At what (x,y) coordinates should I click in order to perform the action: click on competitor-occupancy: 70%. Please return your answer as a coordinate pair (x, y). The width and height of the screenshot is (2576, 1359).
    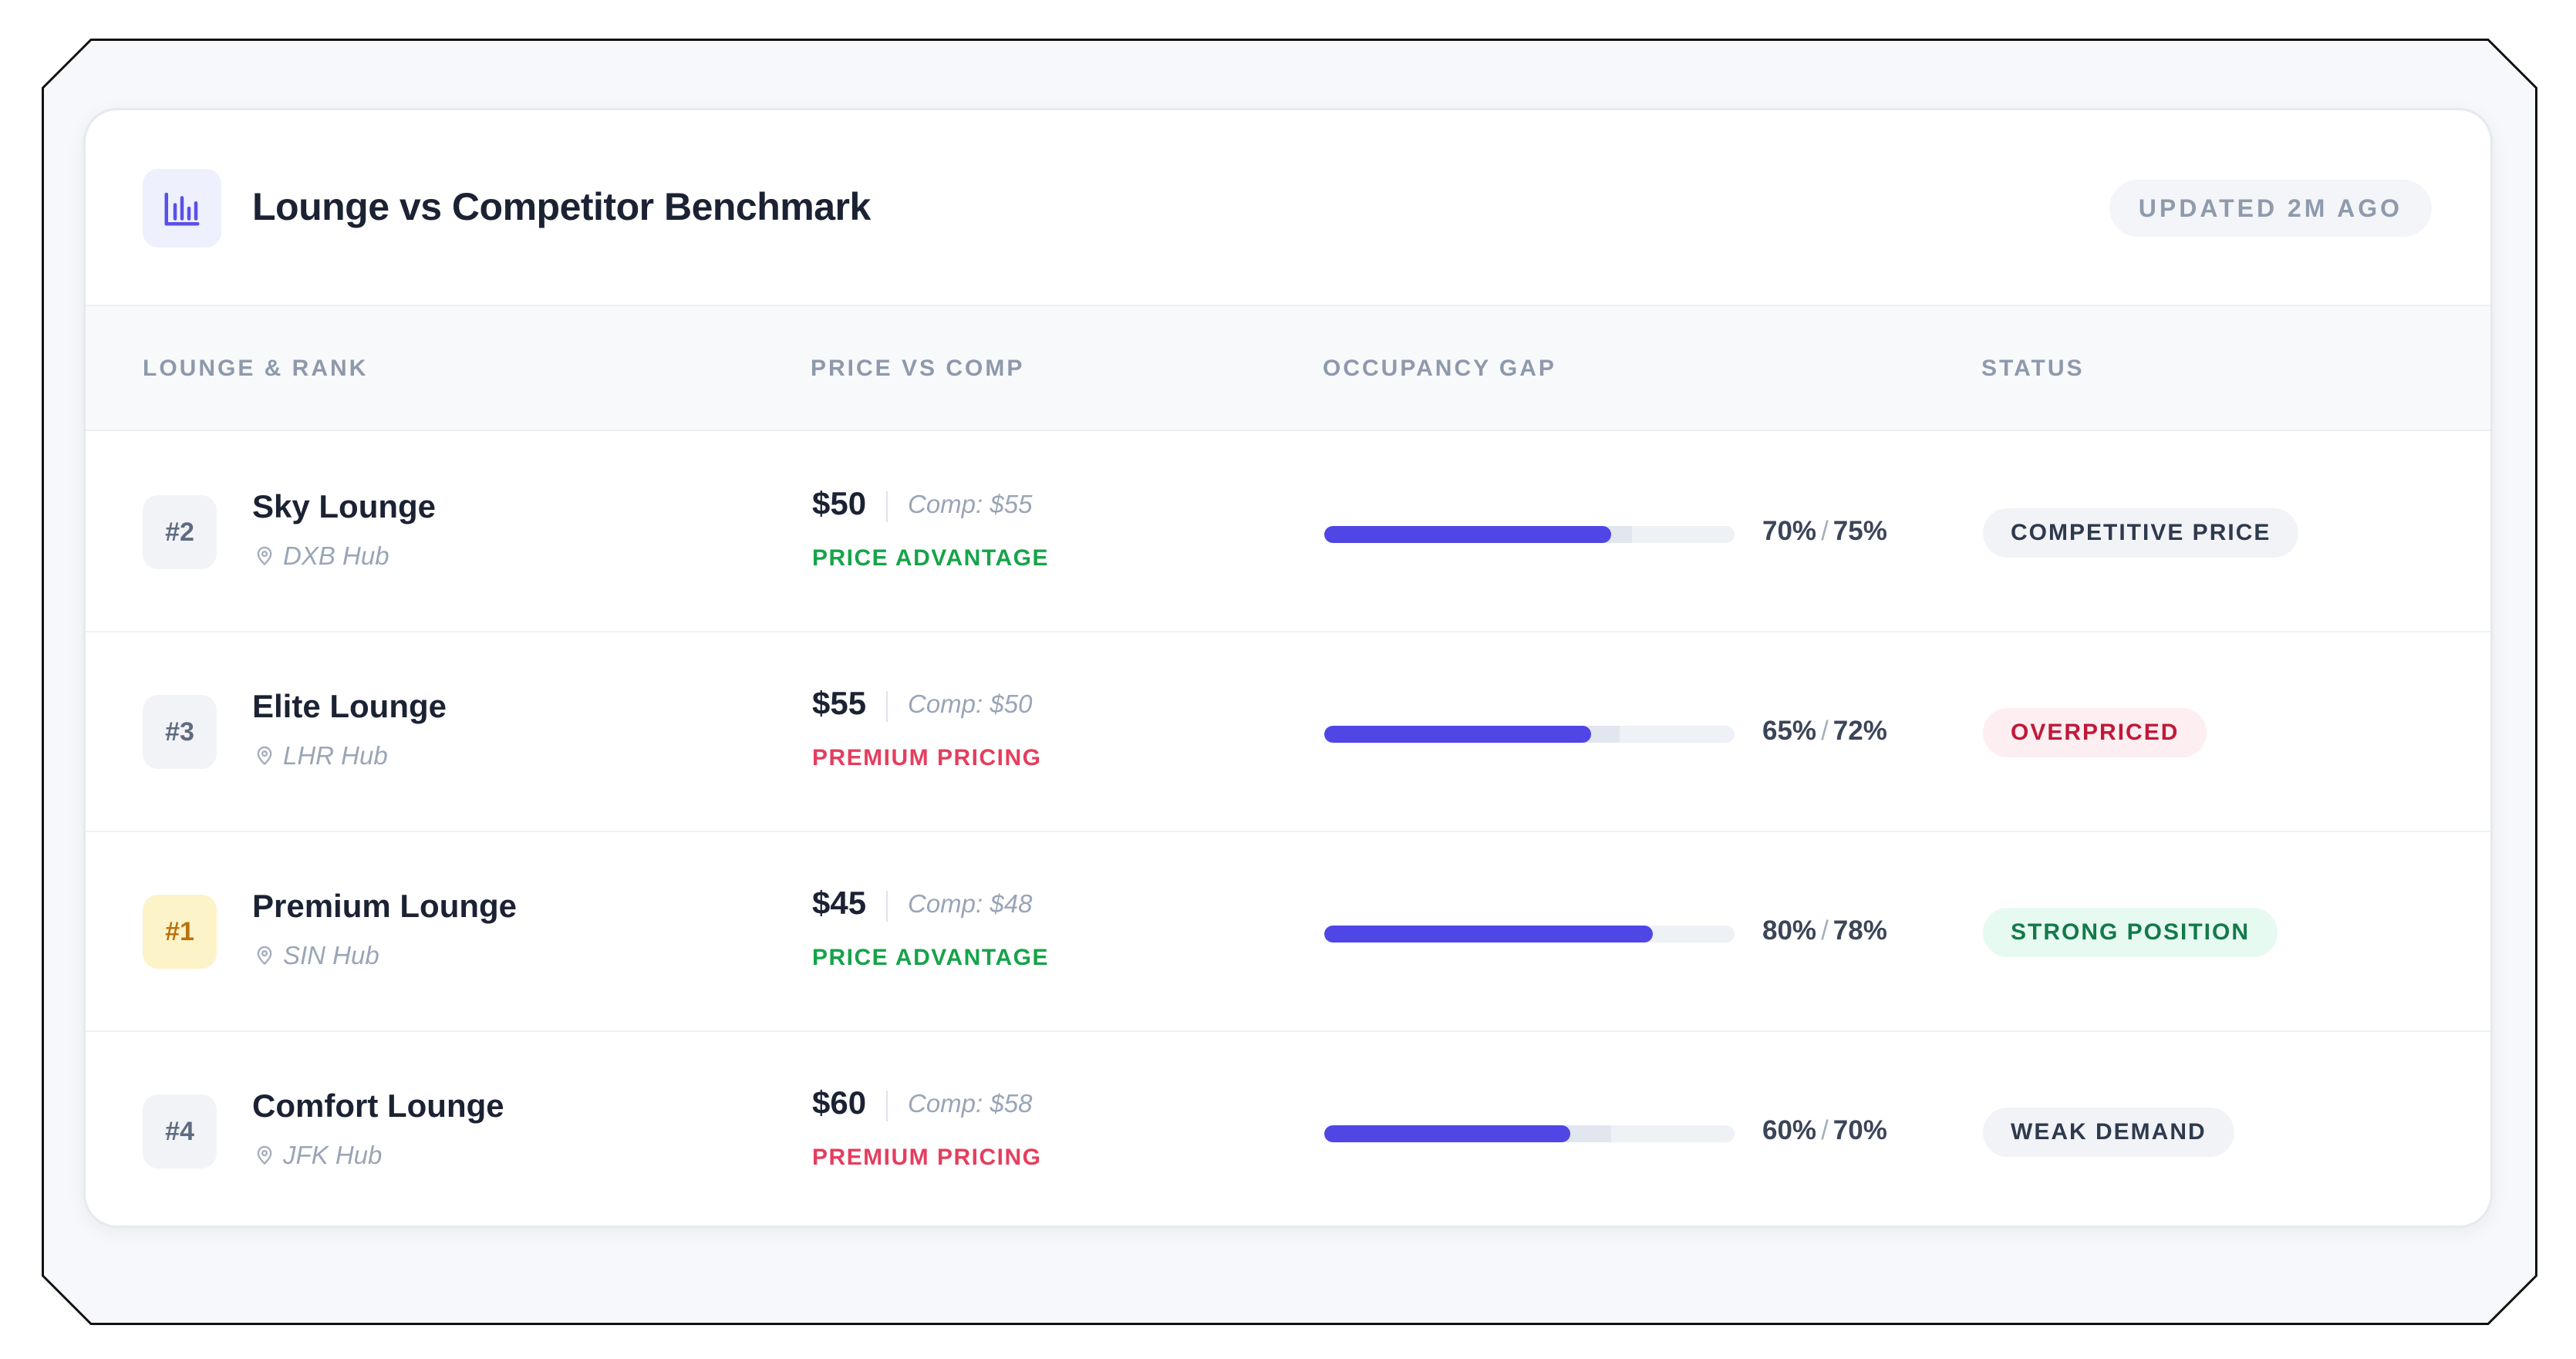
    Looking at the image, I should click on (1860, 1130).